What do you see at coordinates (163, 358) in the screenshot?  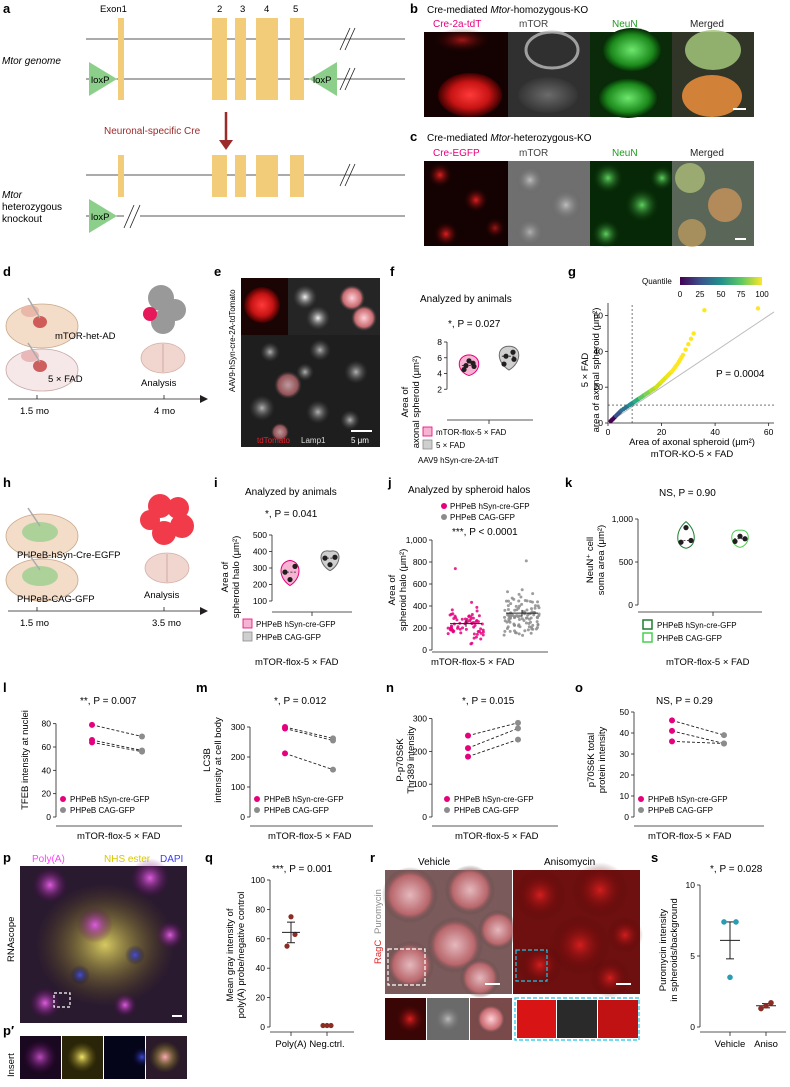 I see `brain-icon` at bounding box center [163, 358].